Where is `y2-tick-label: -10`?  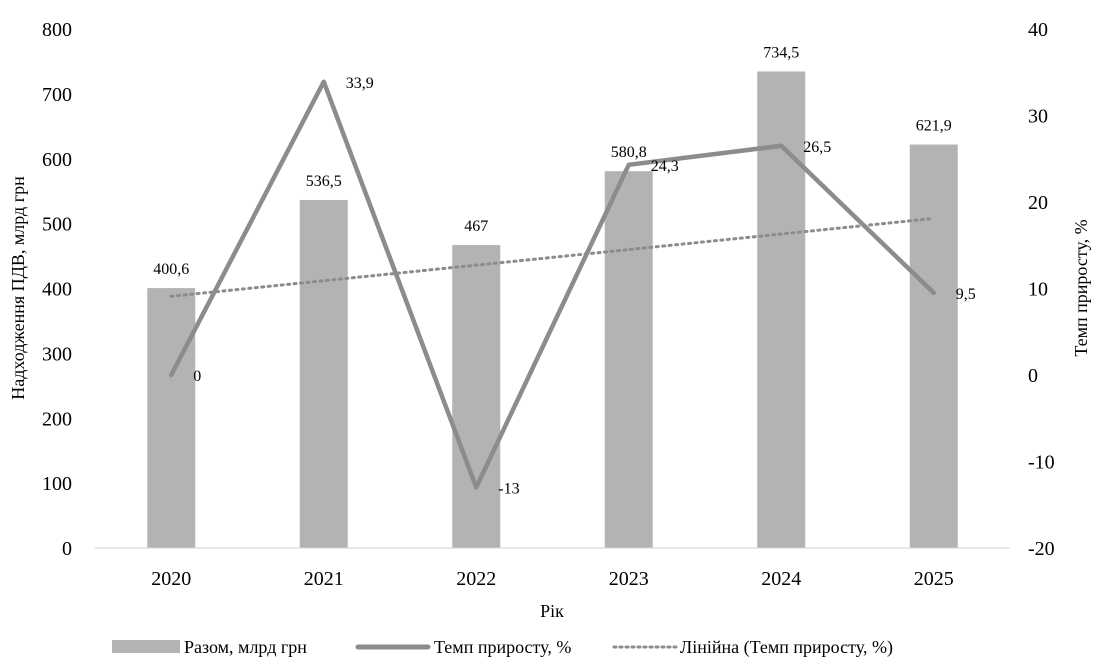 y2-tick-label: -10 is located at coordinates (1041, 463).